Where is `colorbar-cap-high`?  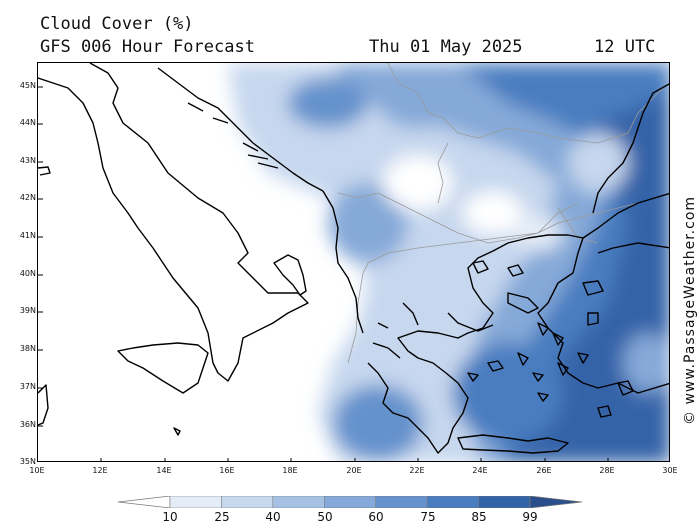
colorbar-cap-high is located at coordinates (555, 502).